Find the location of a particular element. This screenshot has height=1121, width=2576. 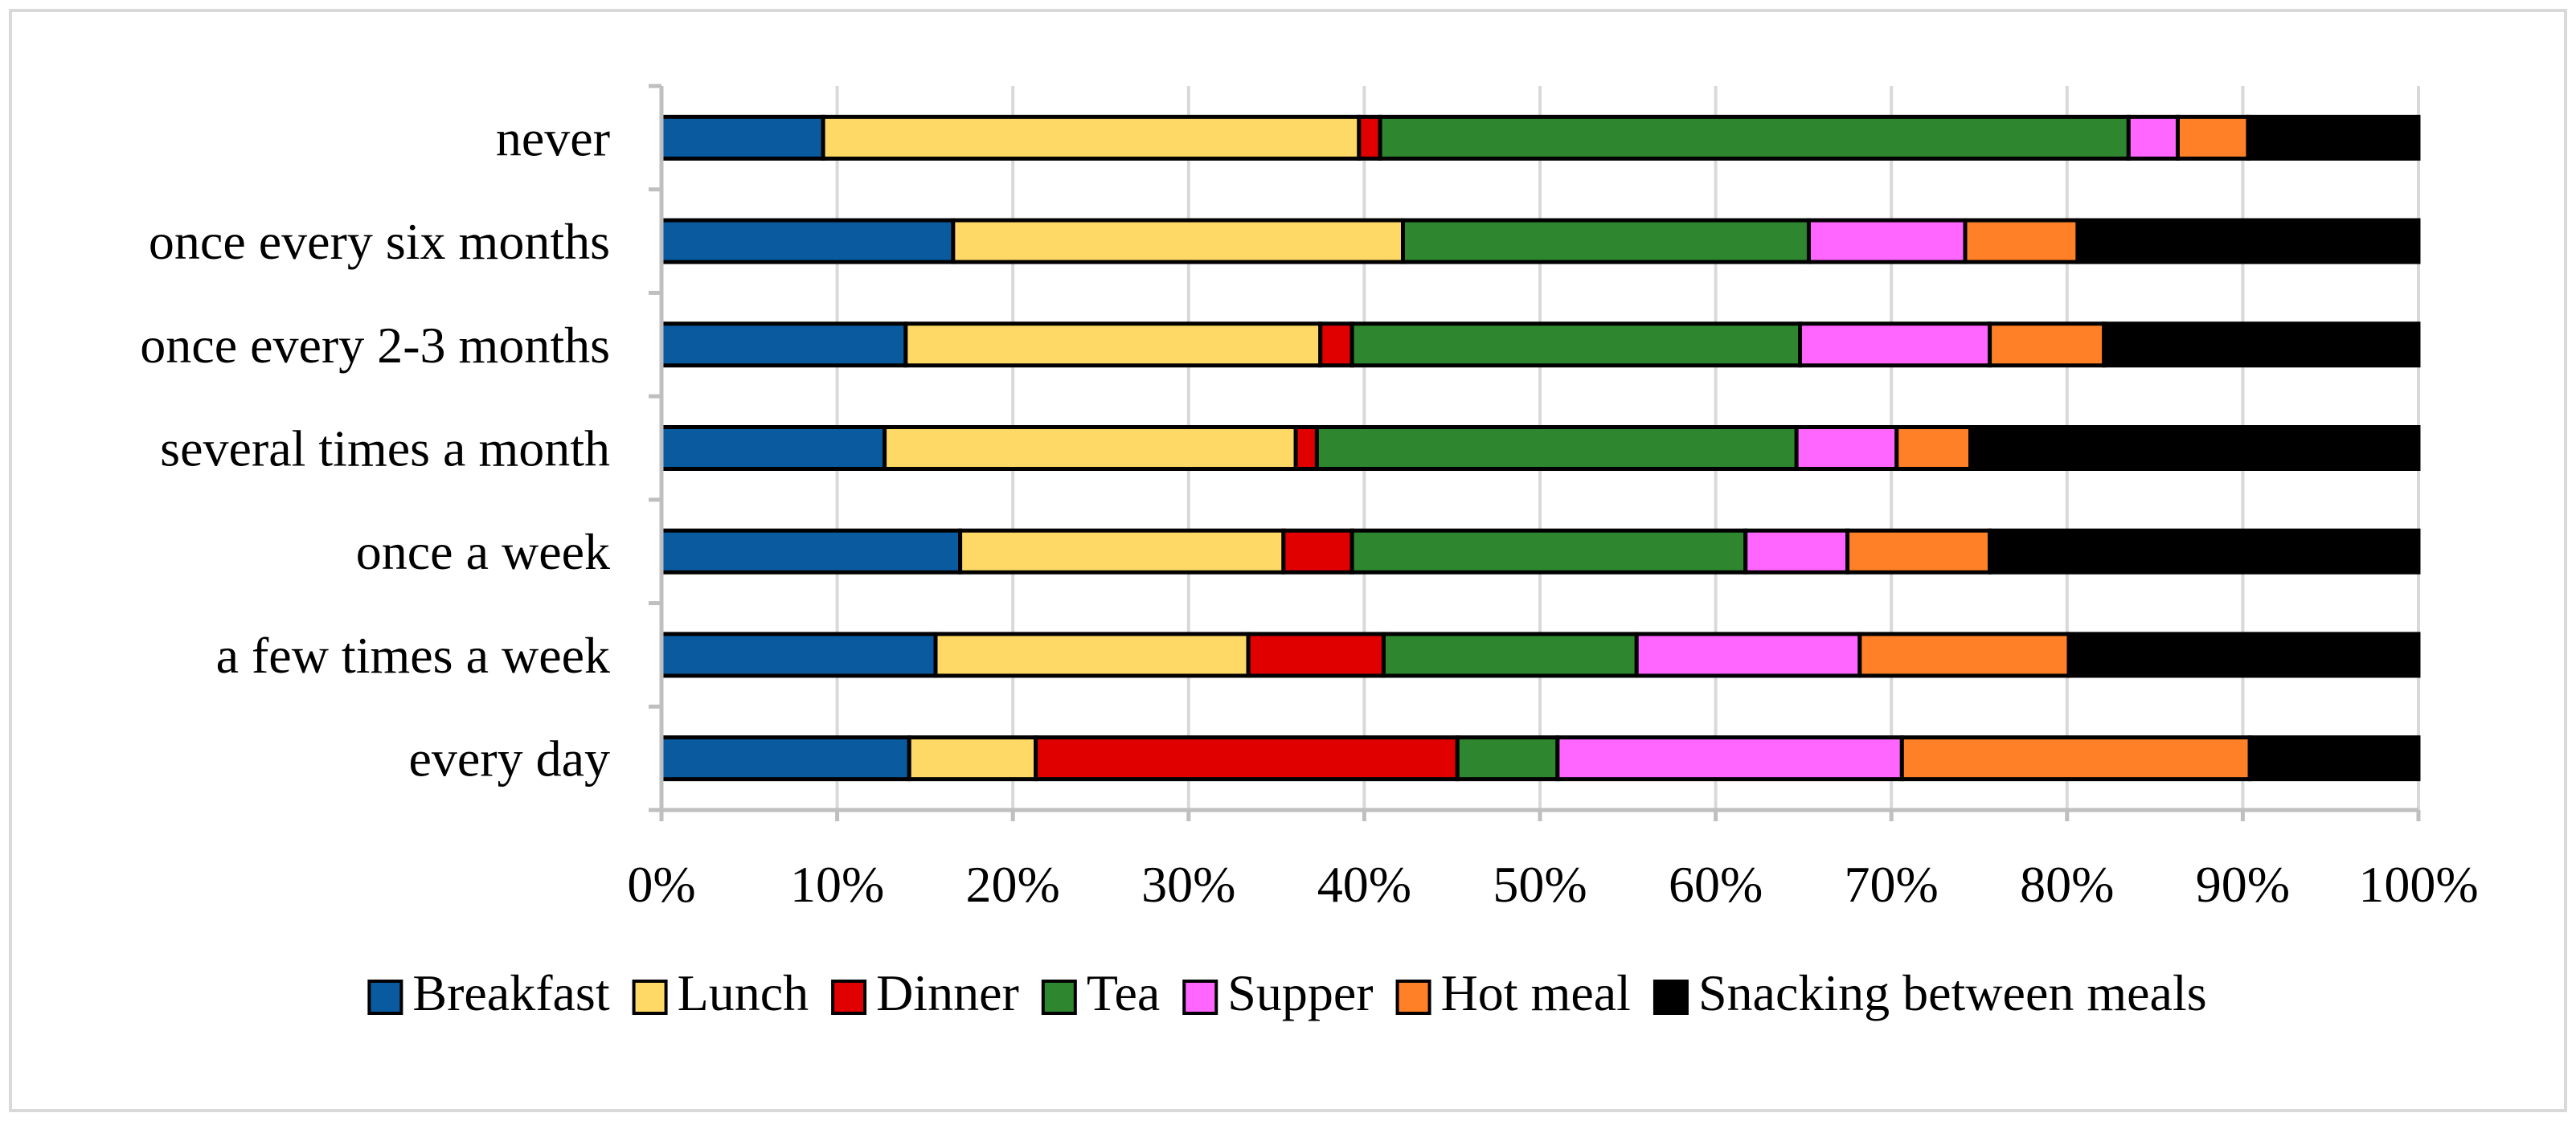

bar-snacking-between-meals-once-a-week is located at coordinates (2204, 551).